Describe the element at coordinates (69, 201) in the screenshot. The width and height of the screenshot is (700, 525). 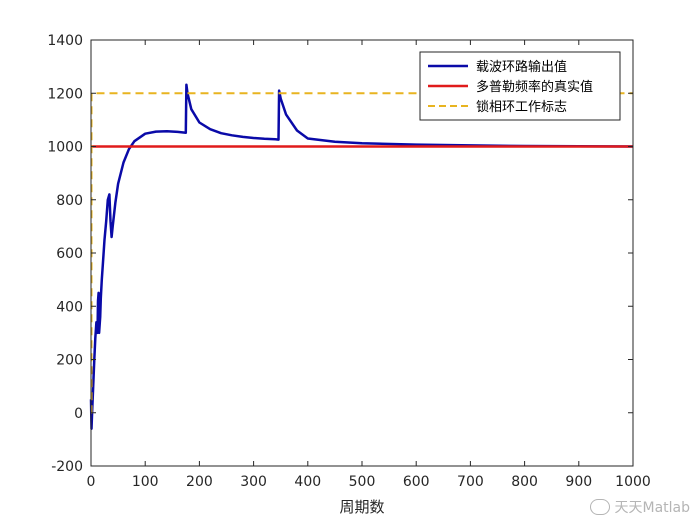
I see `y-tick-label: 800` at that location.